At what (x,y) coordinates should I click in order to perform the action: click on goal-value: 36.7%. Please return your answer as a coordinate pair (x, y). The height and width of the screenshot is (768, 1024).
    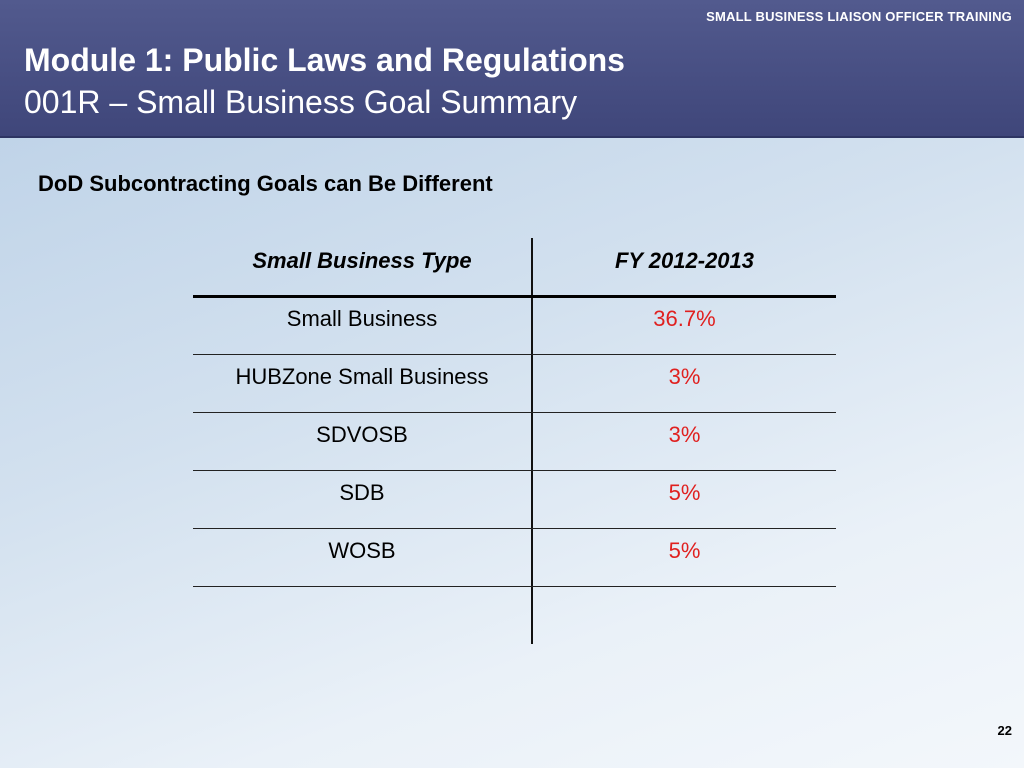
    Looking at the image, I should click on (684, 318).